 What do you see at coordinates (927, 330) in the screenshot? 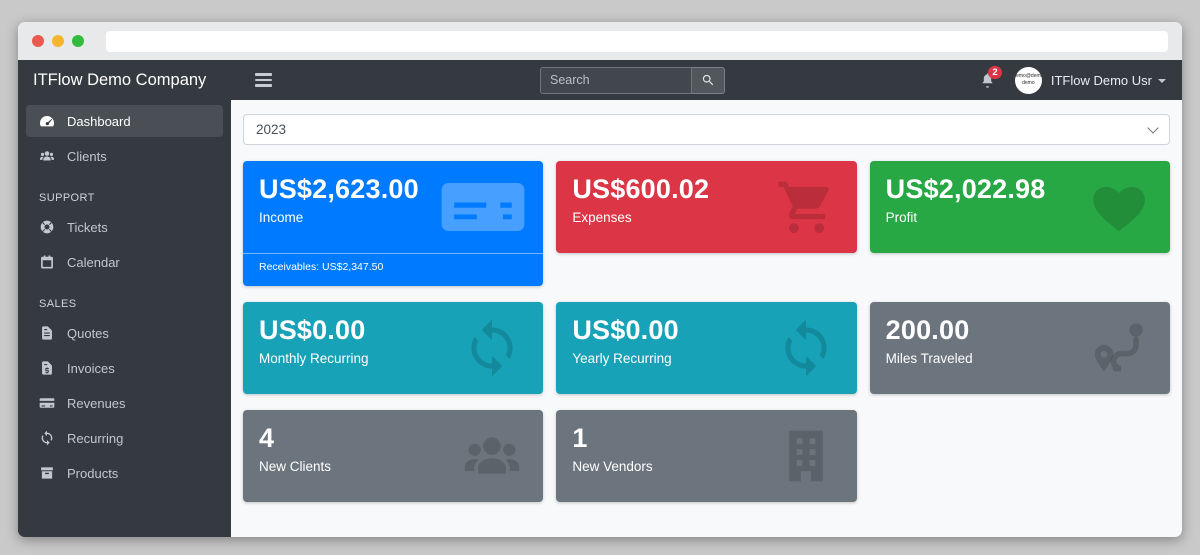
I see `card-value: 200.00` at bounding box center [927, 330].